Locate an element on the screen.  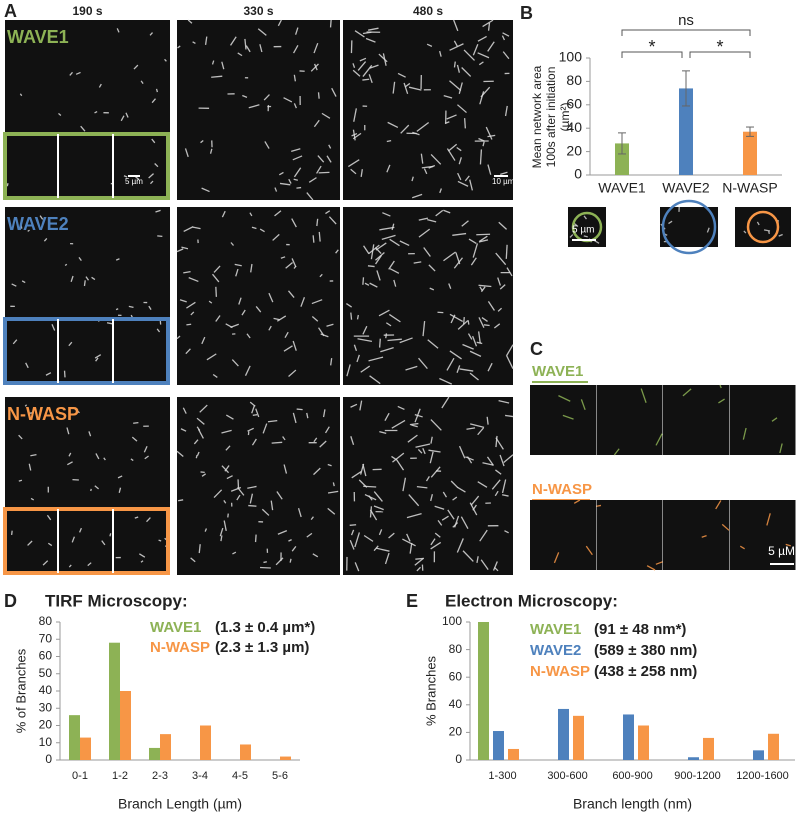
significance-bracket is located at coordinates (652, 54).